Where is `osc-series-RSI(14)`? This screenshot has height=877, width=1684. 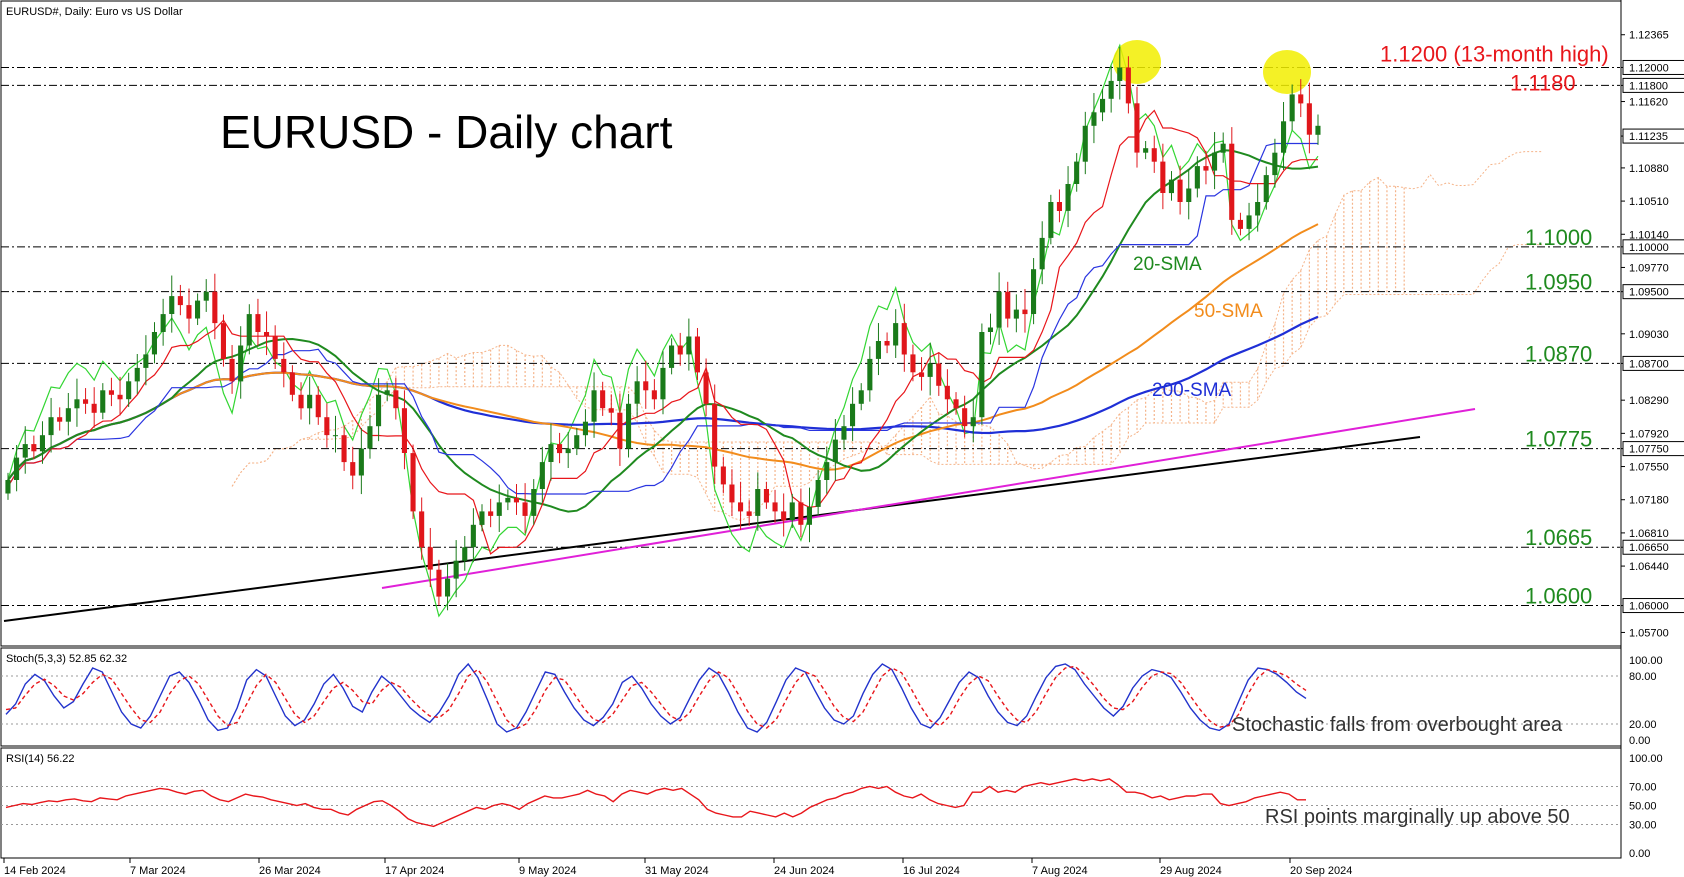 osc-series-RSI(14) is located at coordinates (655, 803).